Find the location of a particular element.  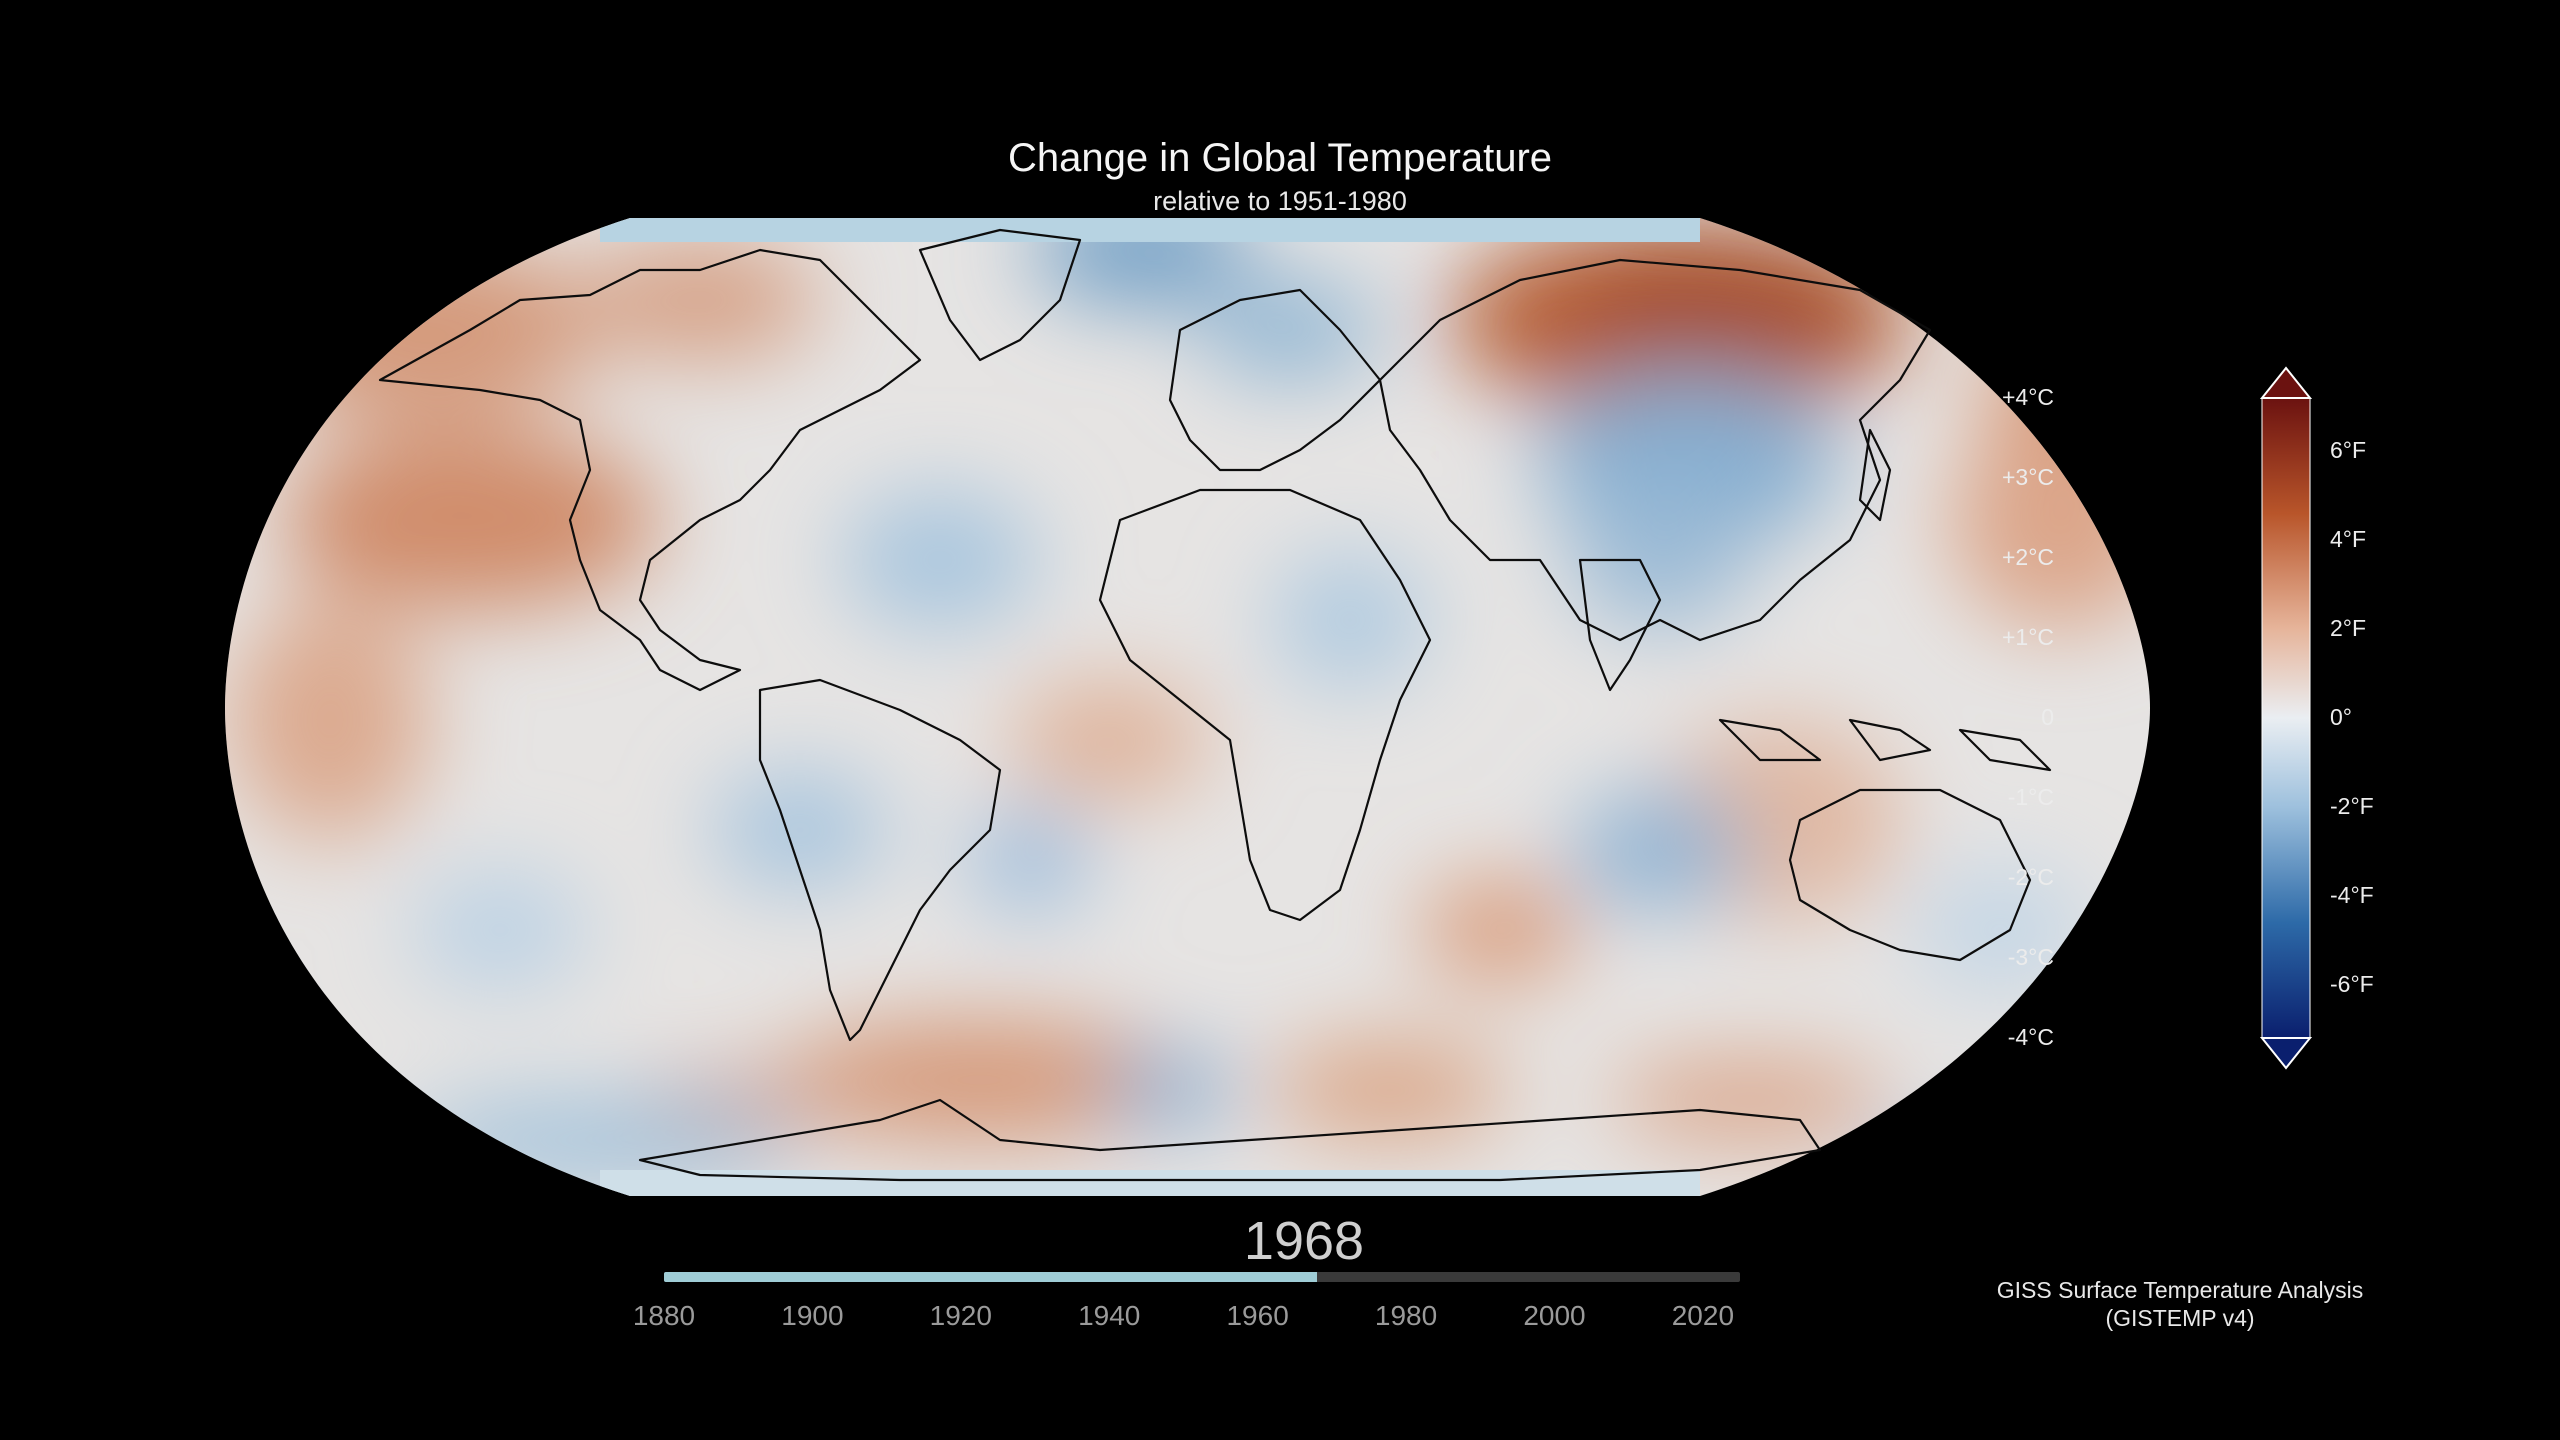

timeline-tick-label: 1960 is located at coordinates (1257, 1315).